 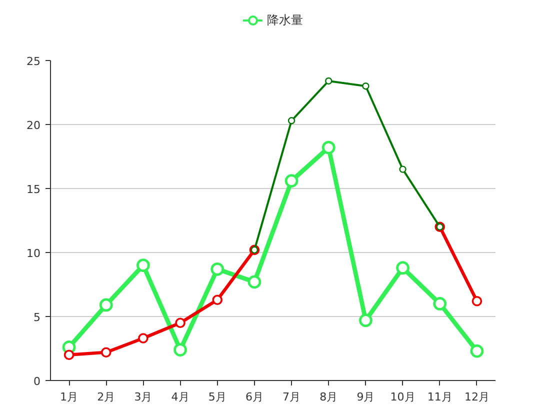 I want to click on x-tick-label: 9月, so click(x=365, y=397).